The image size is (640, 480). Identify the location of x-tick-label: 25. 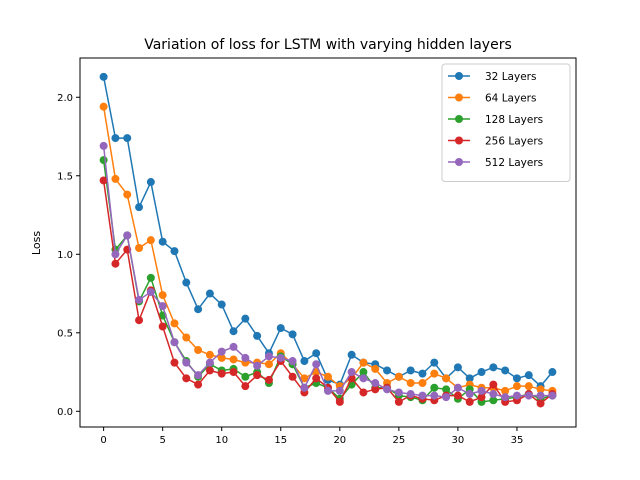
(398, 440).